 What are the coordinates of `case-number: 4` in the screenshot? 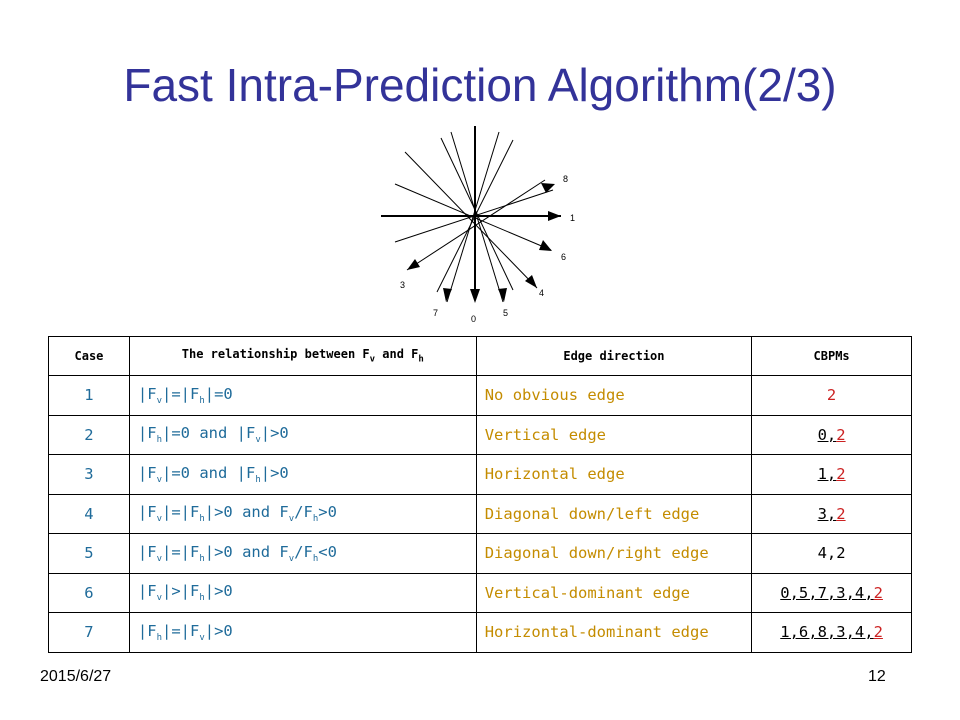 It's located at (89, 513).